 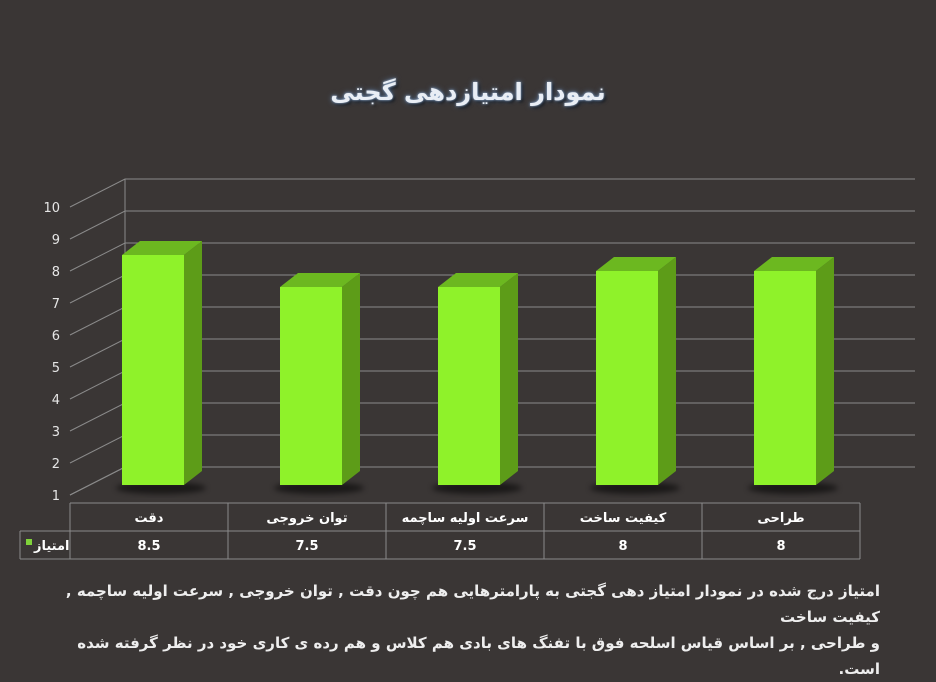 I want to click on y-tick-label: 1, so click(x=56, y=496).